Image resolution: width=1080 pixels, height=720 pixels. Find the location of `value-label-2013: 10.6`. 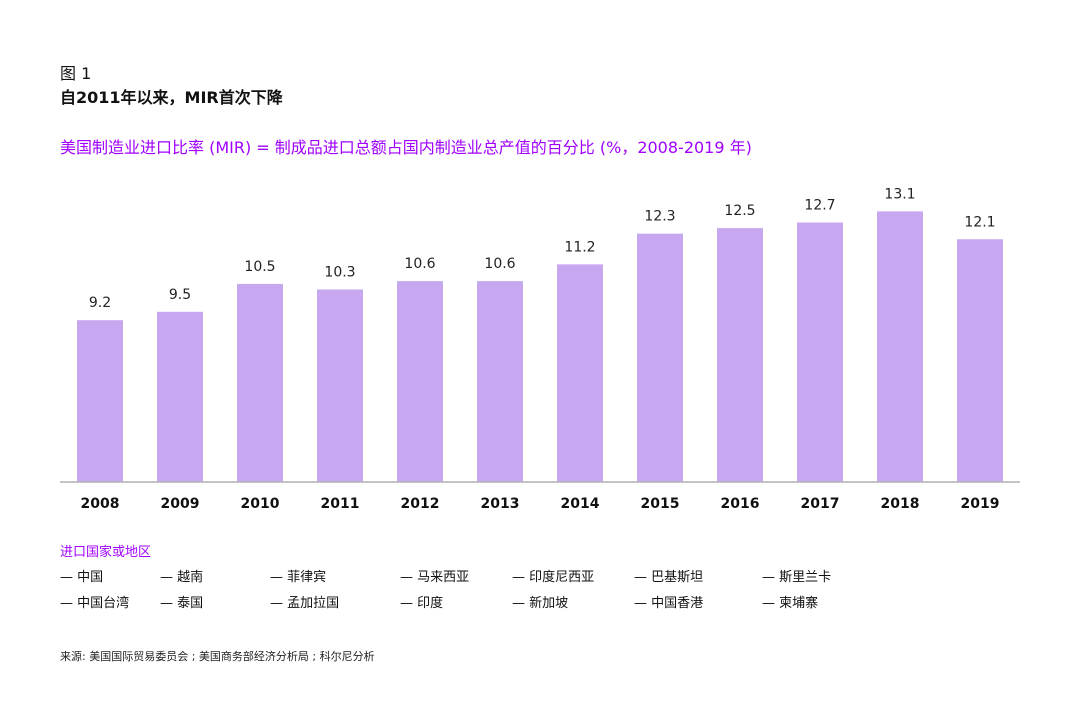

value-label-2013: 10.6 is located at coordinates (499, 264).